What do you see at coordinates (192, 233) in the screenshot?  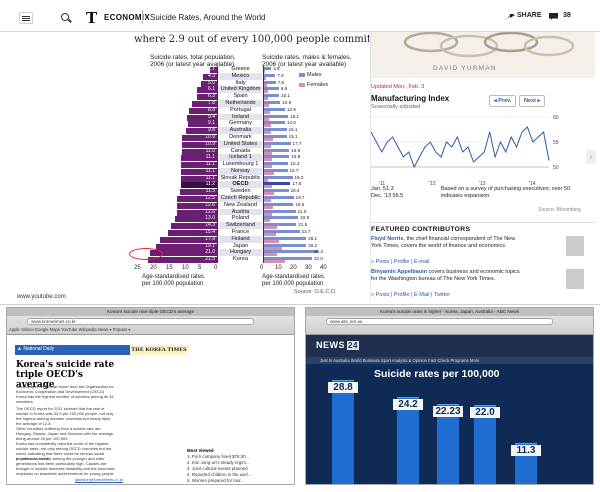 I see `total-bar: 15.4` at bounding box center [192, 233].